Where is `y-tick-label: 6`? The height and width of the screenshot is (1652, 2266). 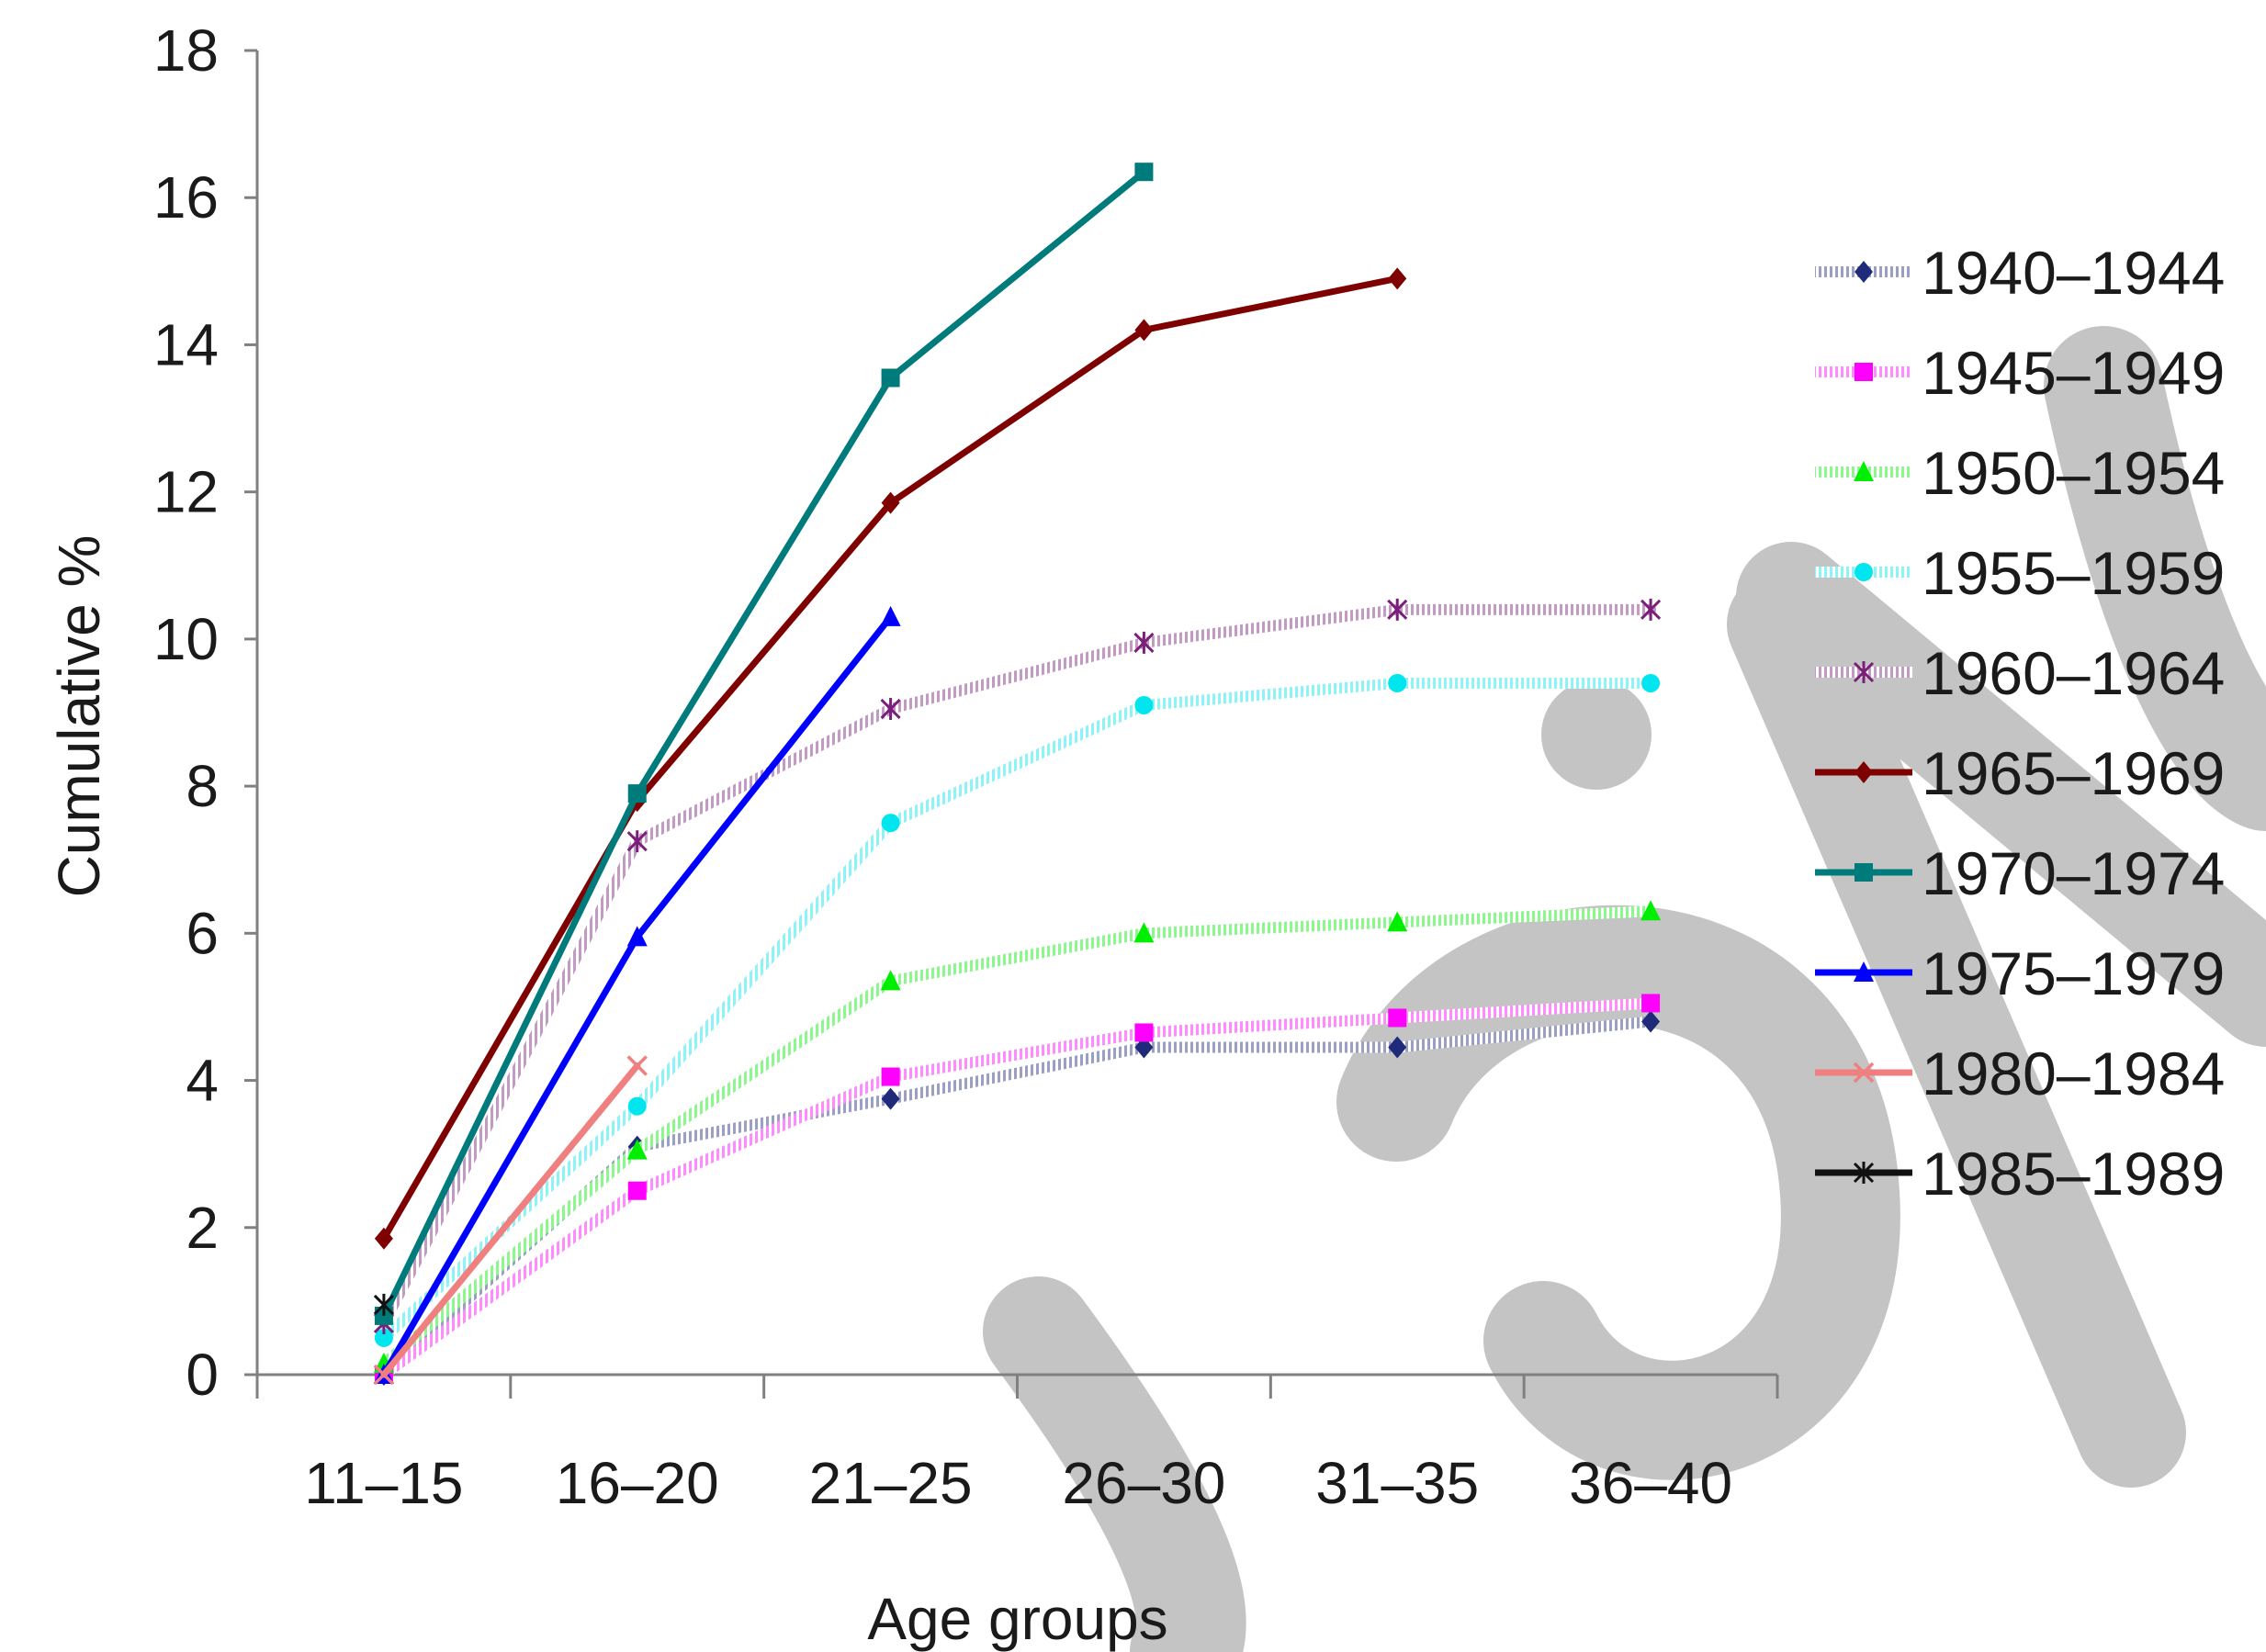 y-tick-label: 6 is located at coordinates (202, 933).